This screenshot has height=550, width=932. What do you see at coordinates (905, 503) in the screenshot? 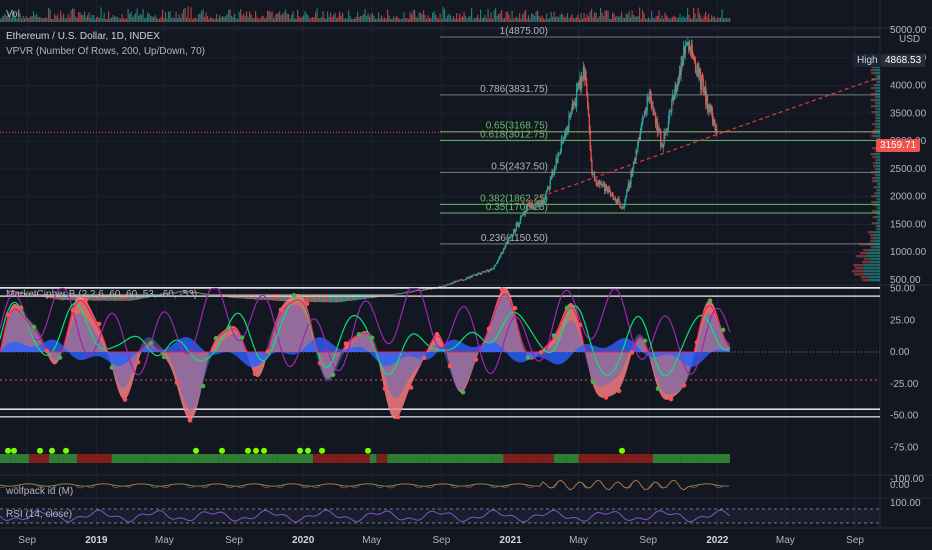
I see `rsi-tick-label: 100.00` at bounding box center [905, 503].